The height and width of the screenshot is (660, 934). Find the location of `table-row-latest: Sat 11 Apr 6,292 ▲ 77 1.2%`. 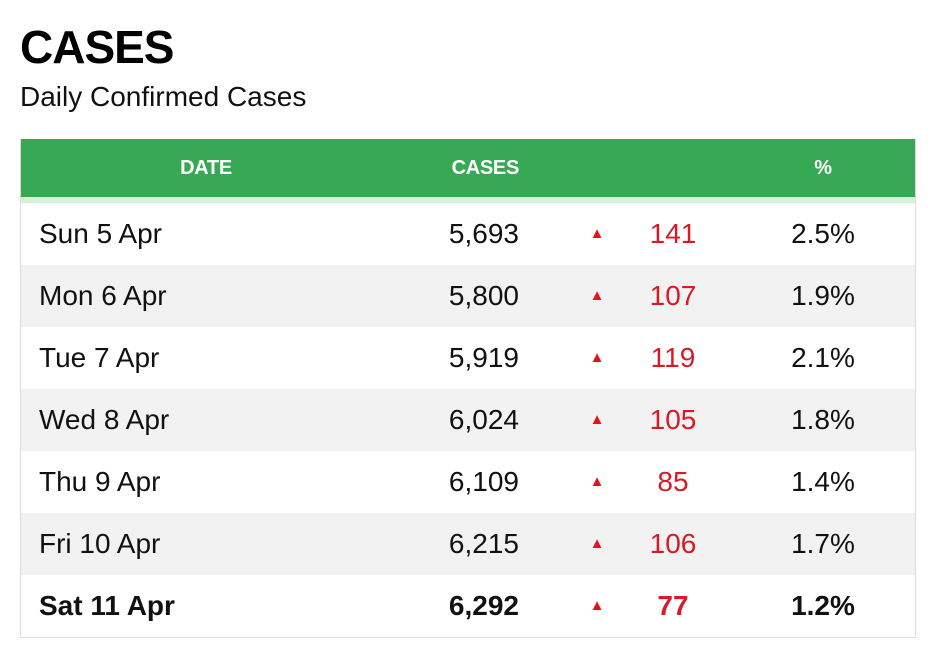

table-row-latest: Sat 11 Apr 6,292 ▲ 77 1.2% is located at coordinates (468, 606).